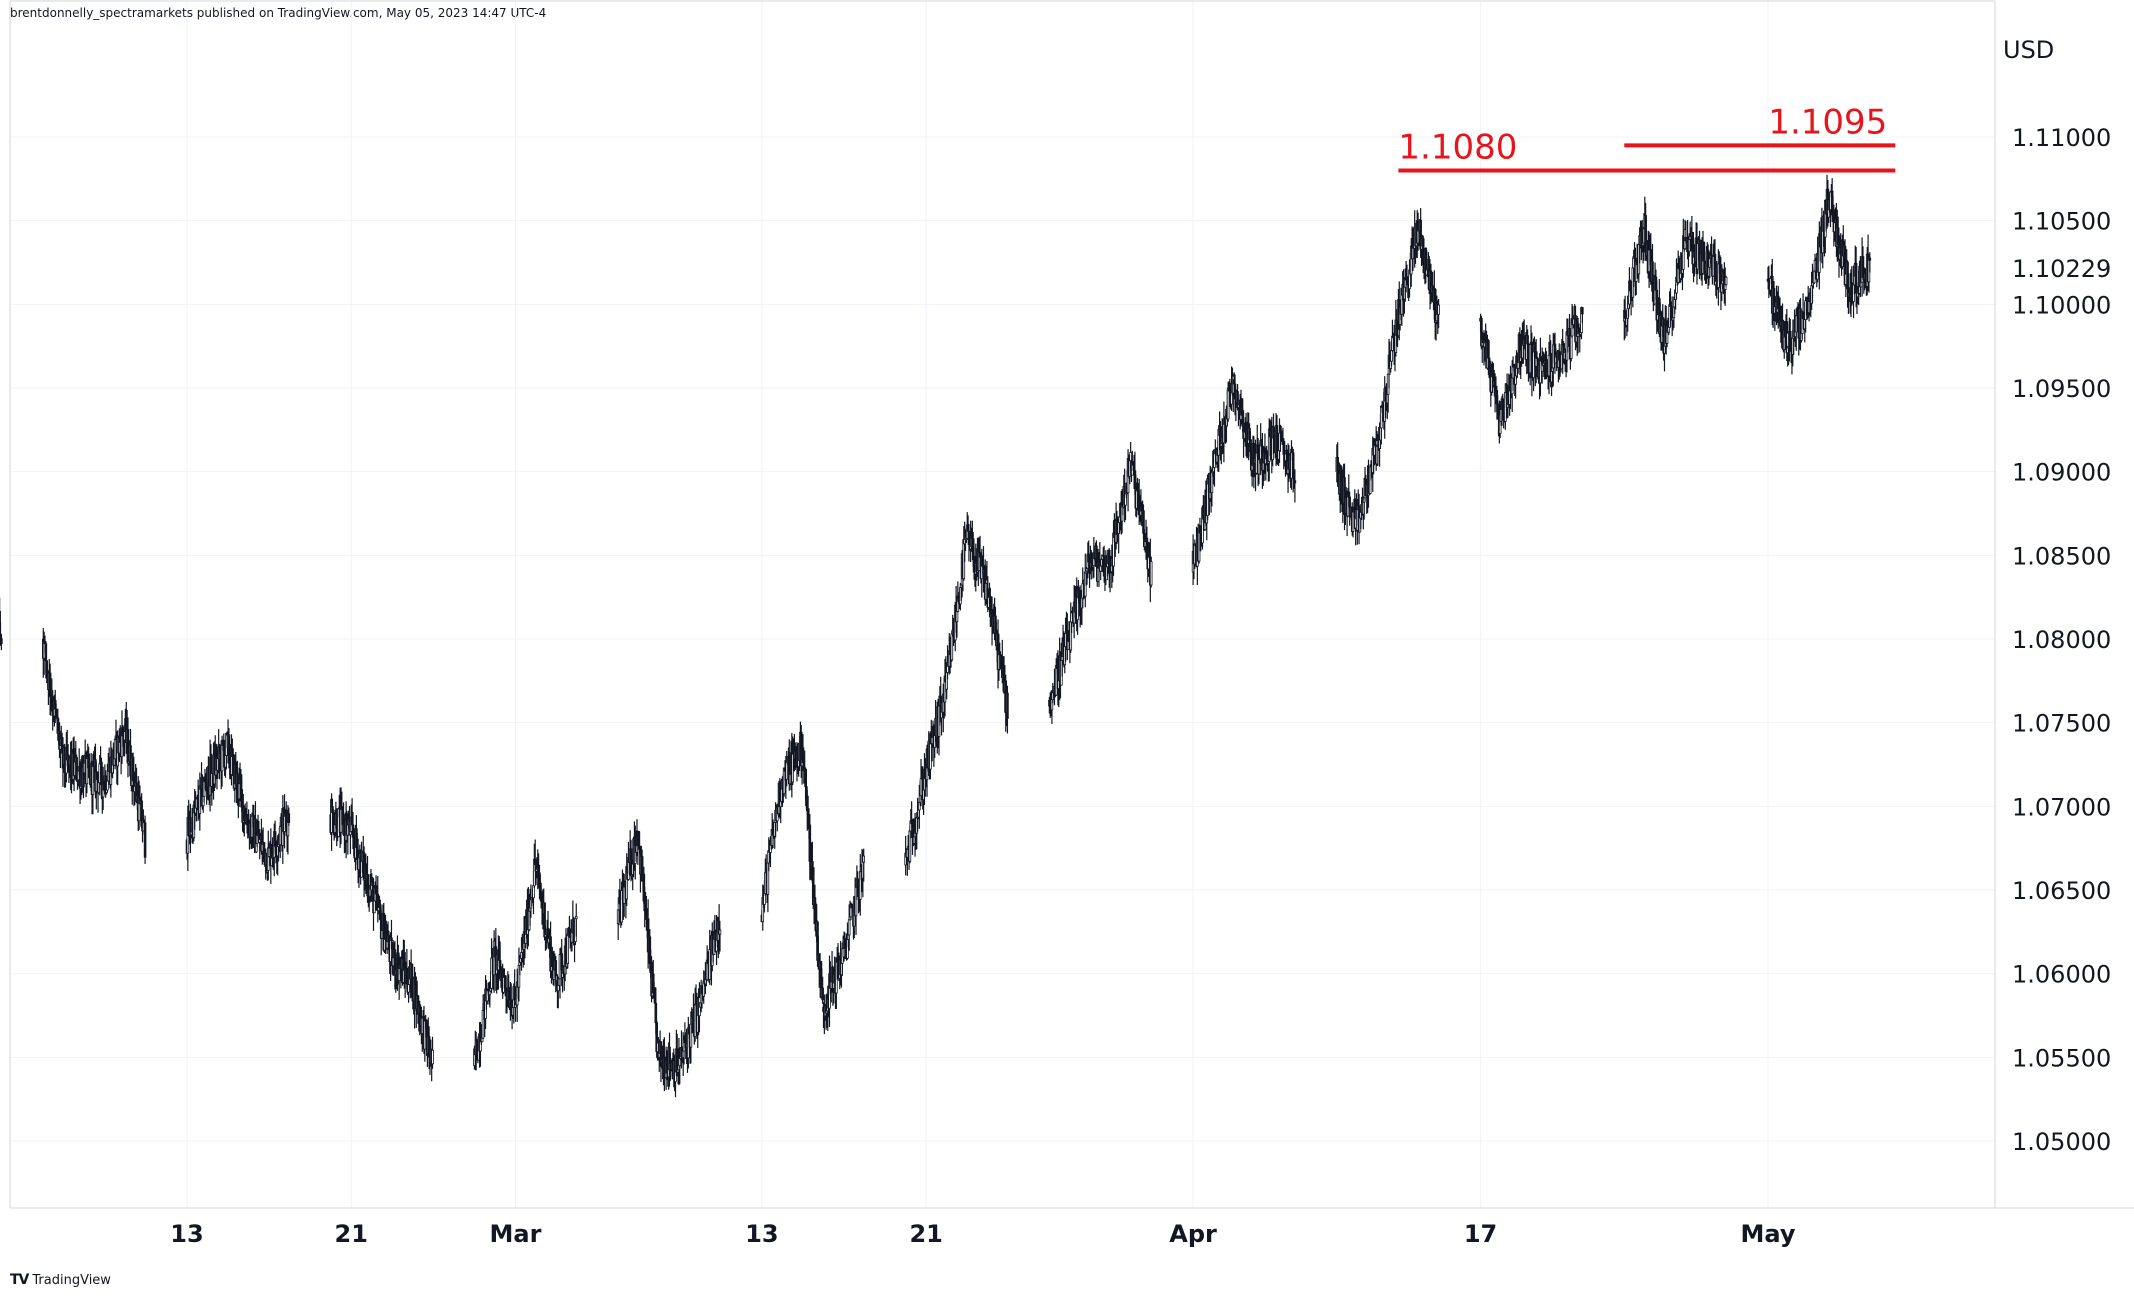 The image size is (2134, 1299). I want to click on y-tick-label: 1.08000, so click(2061, 640).